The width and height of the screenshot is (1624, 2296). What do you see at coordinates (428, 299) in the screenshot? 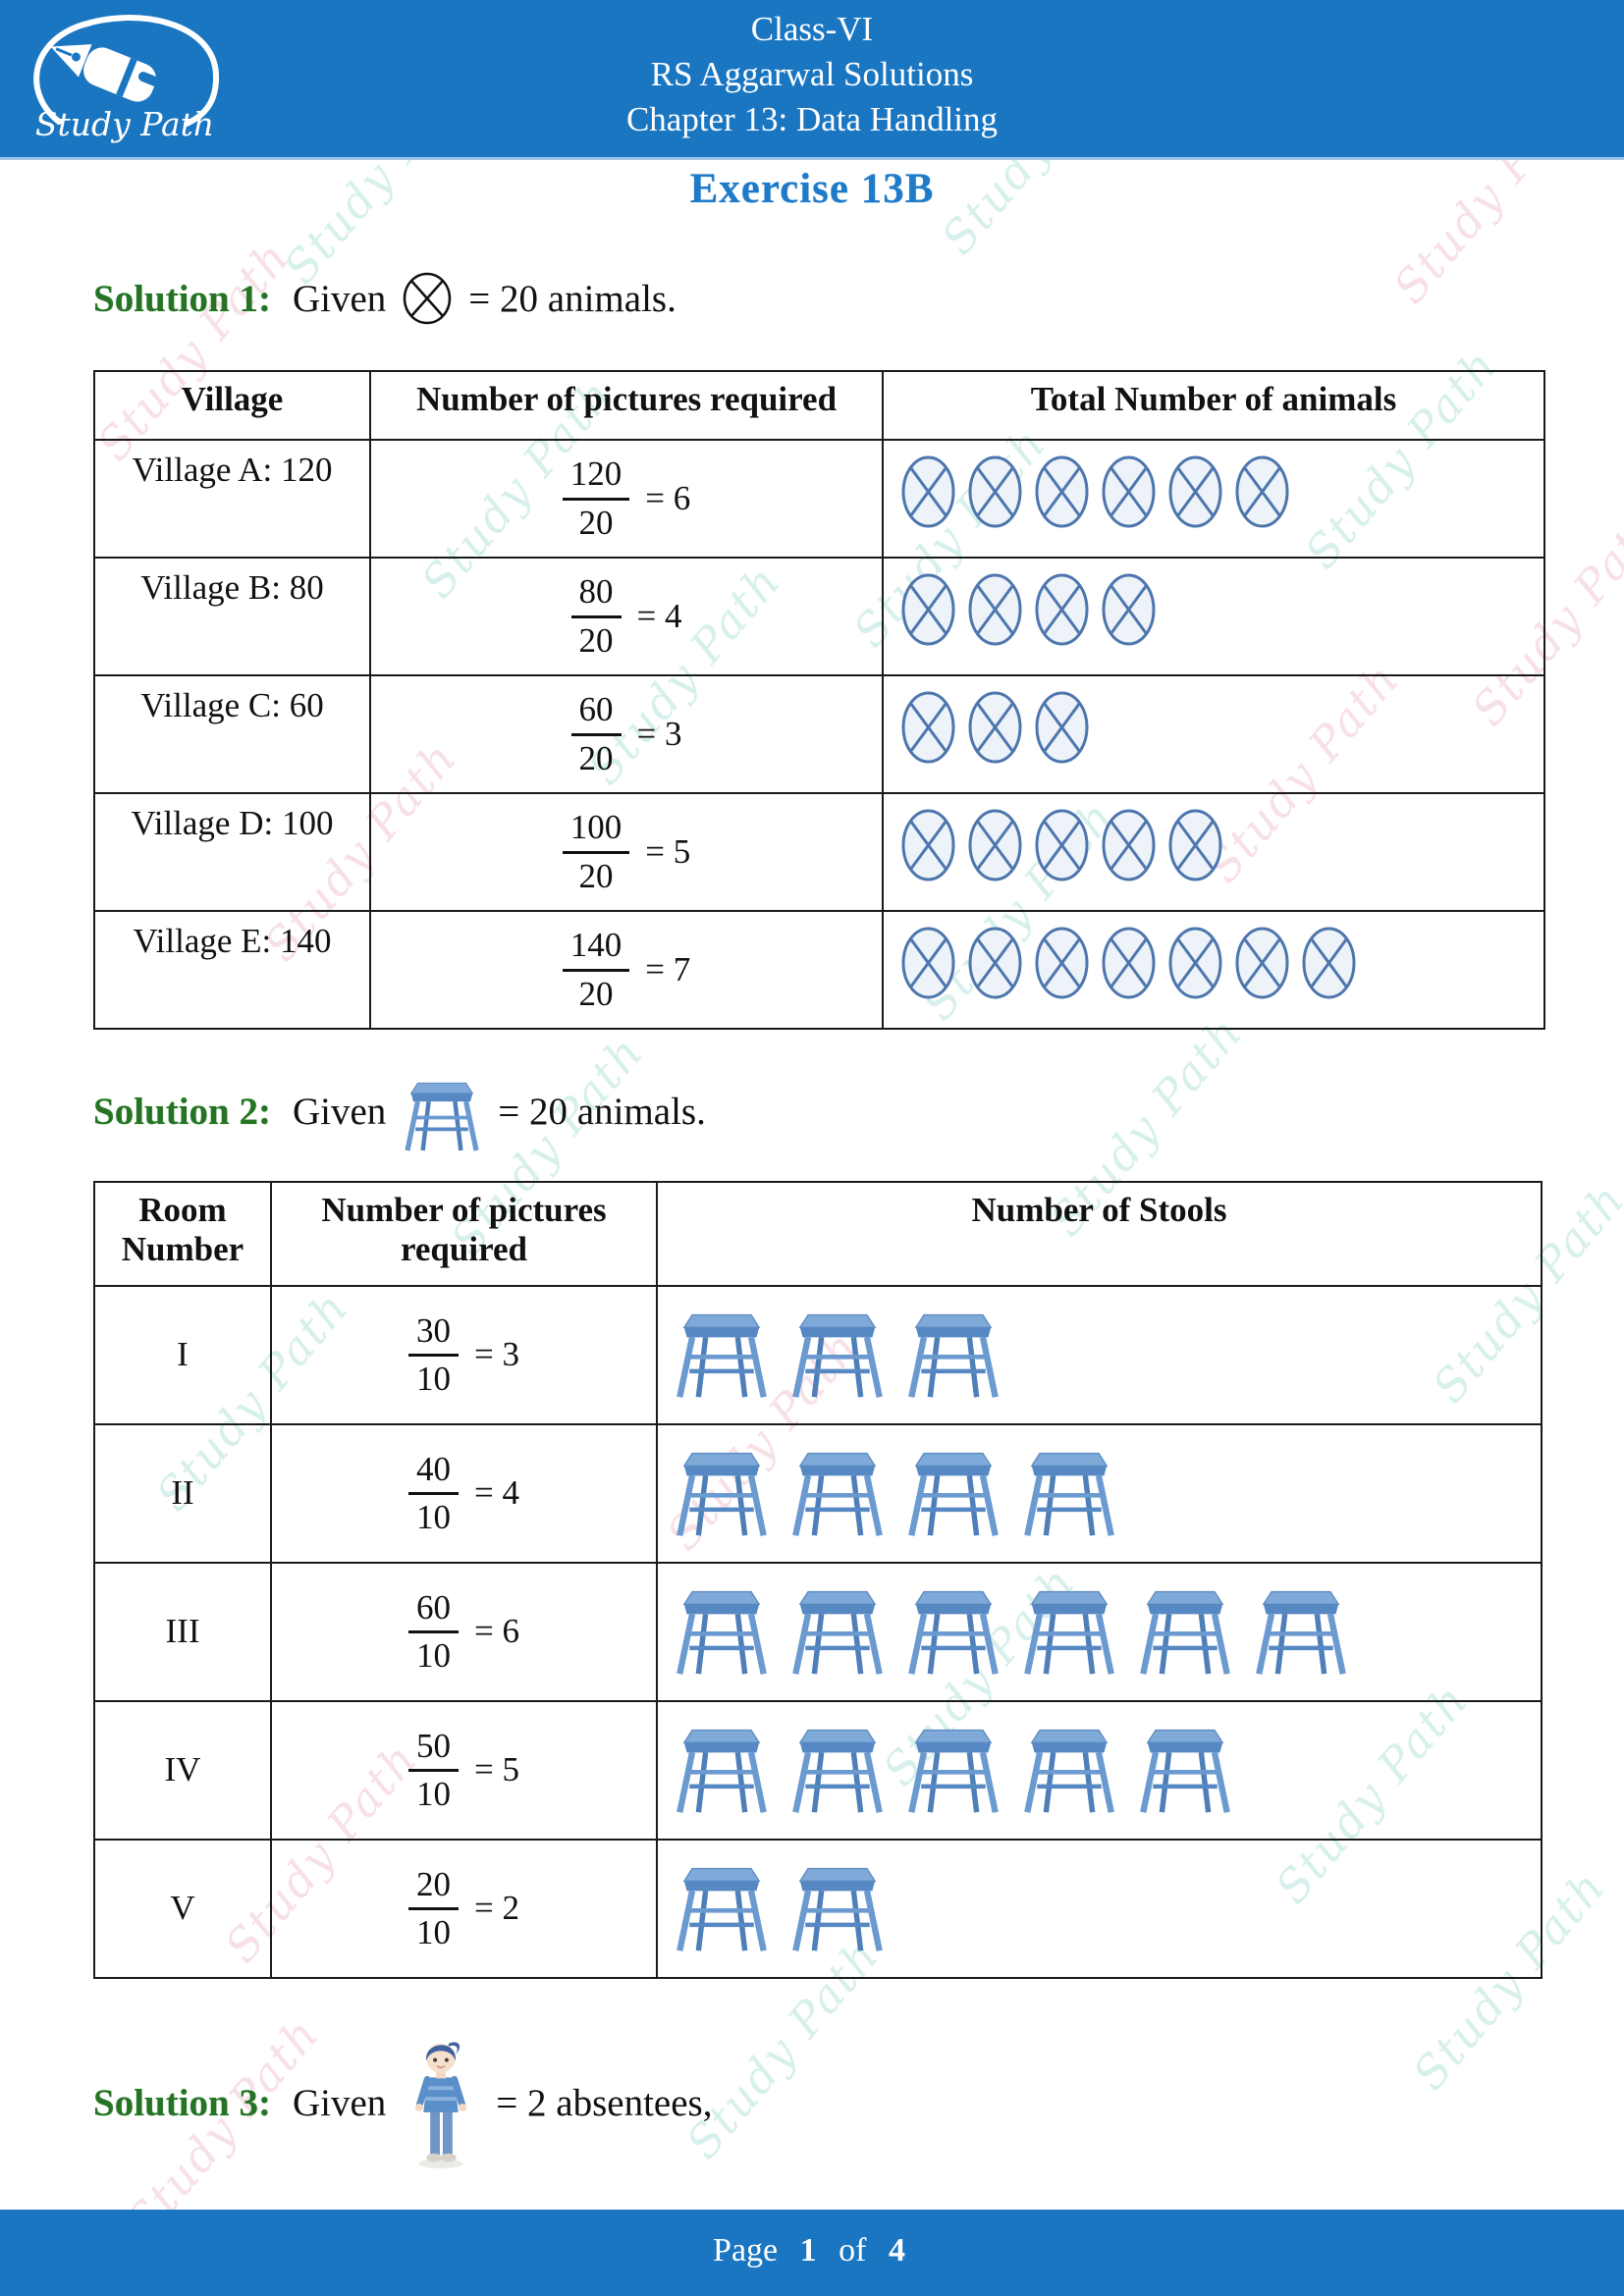
I see `crossed-circle-icon` at bounding box center [428, 299].